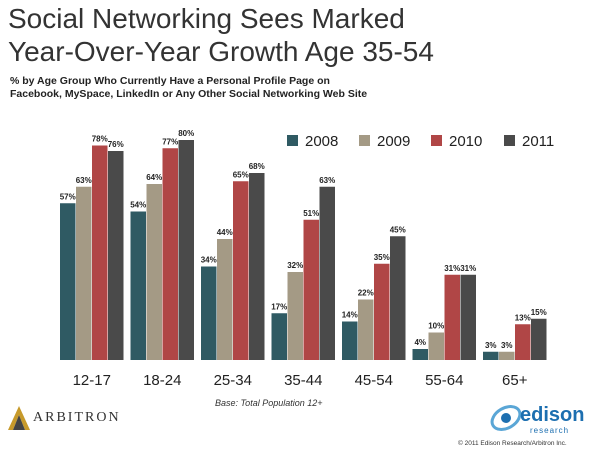 The image size is (600, 454). What do you see at coordinates (241, 174) in the screenshot?
I see `data-label-25-34-2010: 65%` at bounding box center [241, 174].